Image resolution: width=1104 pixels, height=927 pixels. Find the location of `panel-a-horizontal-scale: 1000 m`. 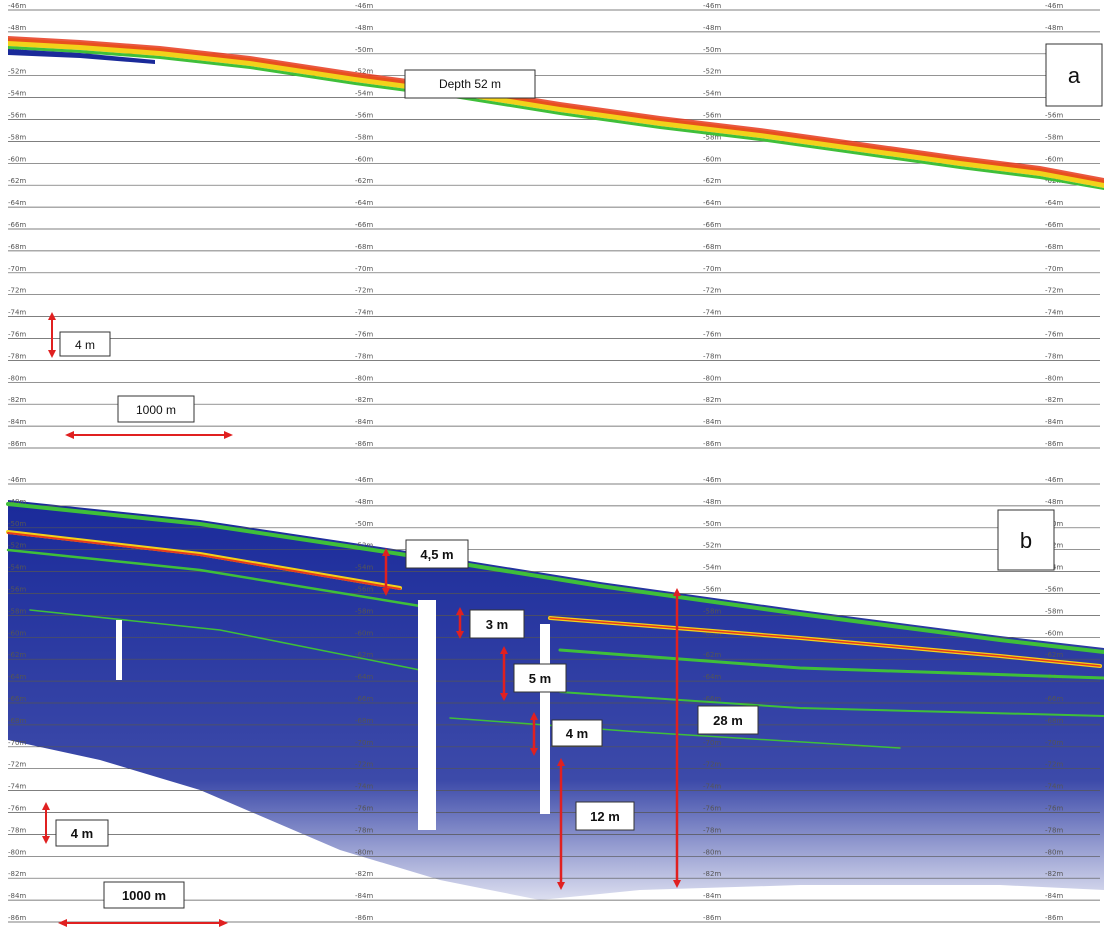

panel-a-horizontal-scale: 1000 m is located at coordinates (149, 417).